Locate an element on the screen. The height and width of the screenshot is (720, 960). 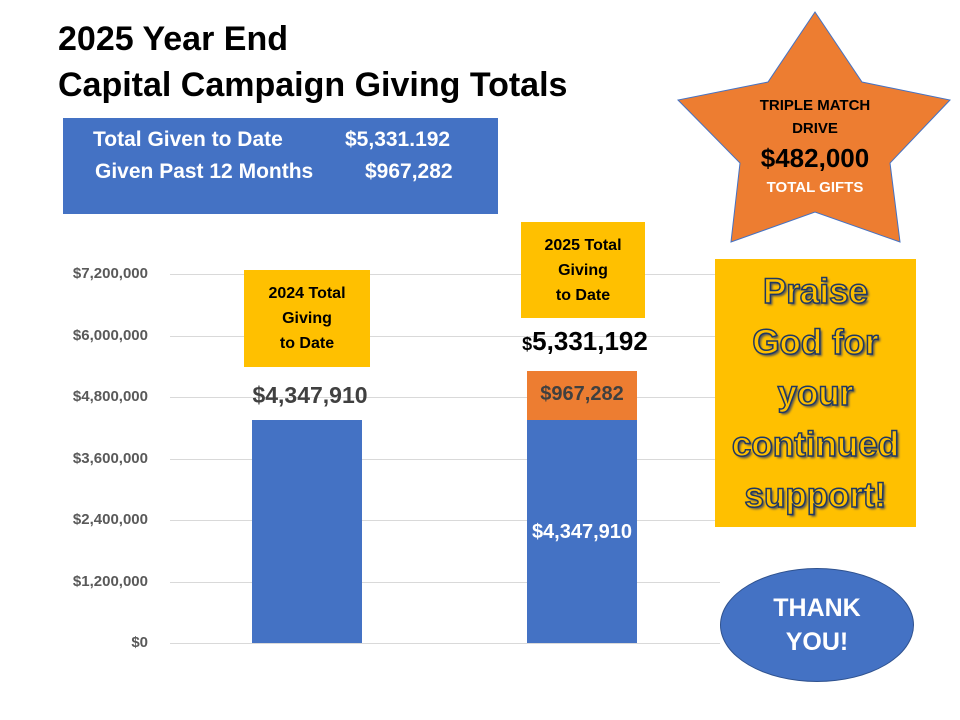
praise-line-5: support! is located at coordinates (815, 495).